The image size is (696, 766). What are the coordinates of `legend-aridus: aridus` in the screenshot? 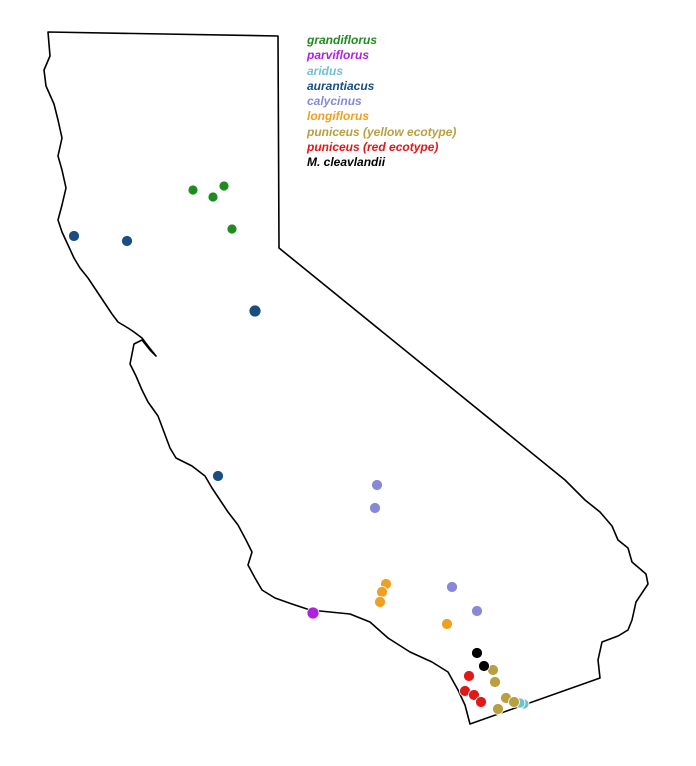 It's located at (325, 70).